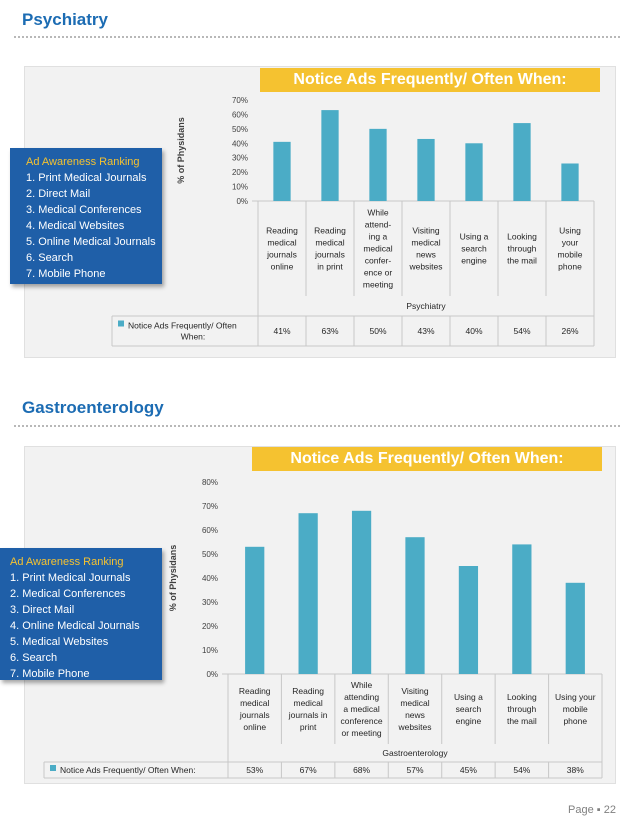 The width and height of the screenshot is (638, 828). Describe the element at coordinates (240, 100) in the screenshot. I see `y-tick-label: 70%` at that location.